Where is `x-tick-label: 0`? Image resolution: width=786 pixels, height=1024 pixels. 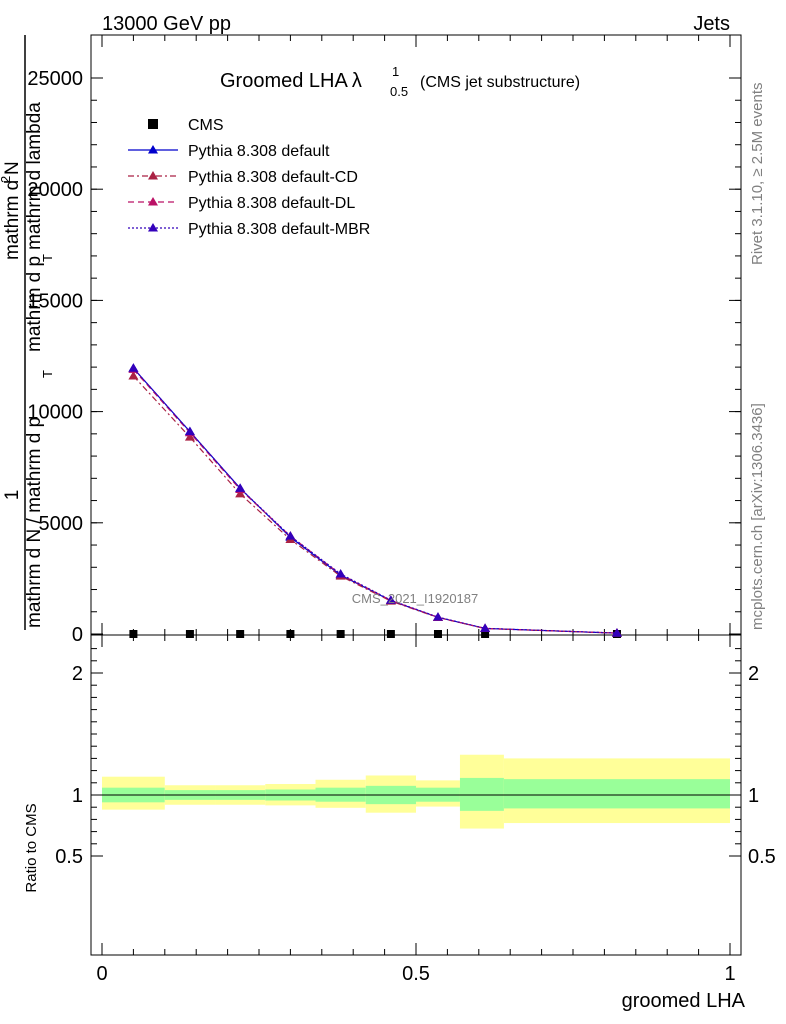
x-tick-label: 0 is located at coordinates (101, 974).